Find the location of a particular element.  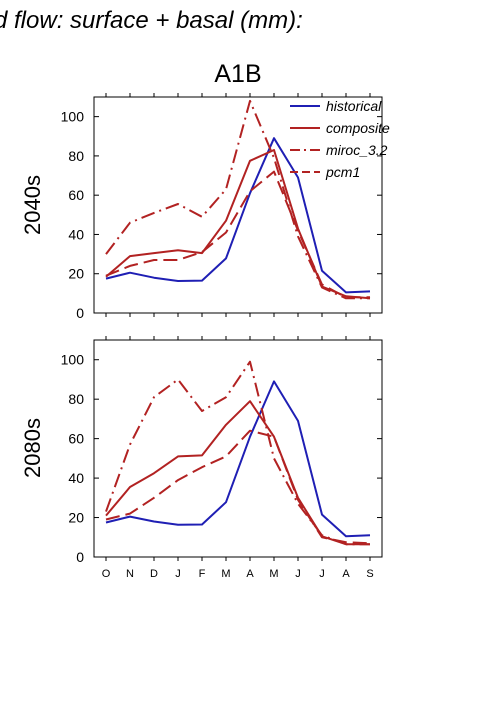

row-label: 2040s is located at coordinates (32, 205).